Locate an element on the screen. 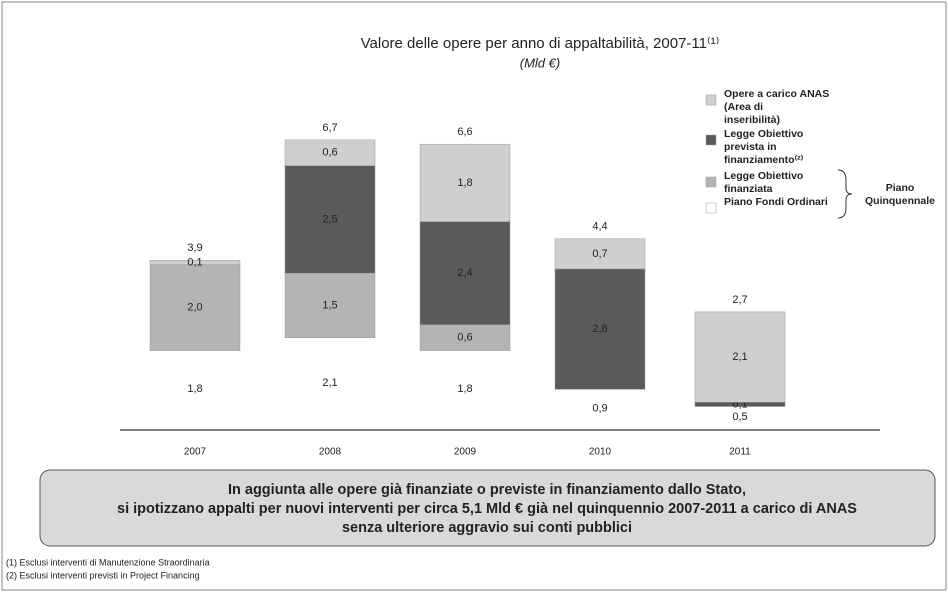 This screenshot has width=948, height=592. segment-label: 0,5 is located at coordinates (739, 417).